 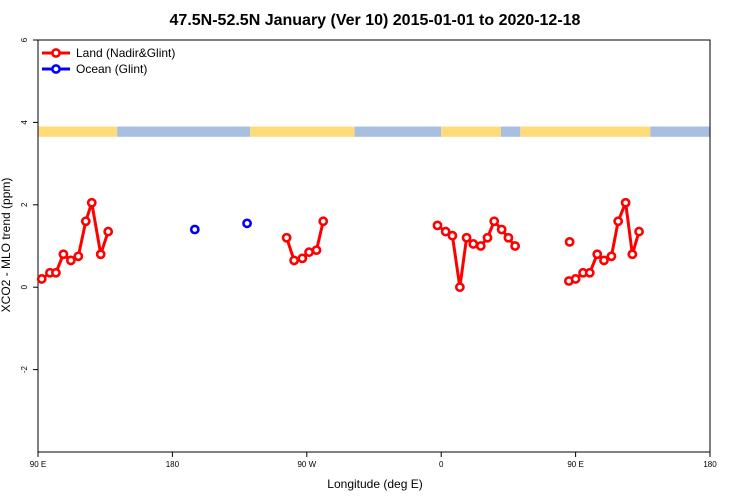 What do you see at coordinates (24, 286) in the screenshot?
I see `y-tick-label: 0` at bounding box center [24, 286].